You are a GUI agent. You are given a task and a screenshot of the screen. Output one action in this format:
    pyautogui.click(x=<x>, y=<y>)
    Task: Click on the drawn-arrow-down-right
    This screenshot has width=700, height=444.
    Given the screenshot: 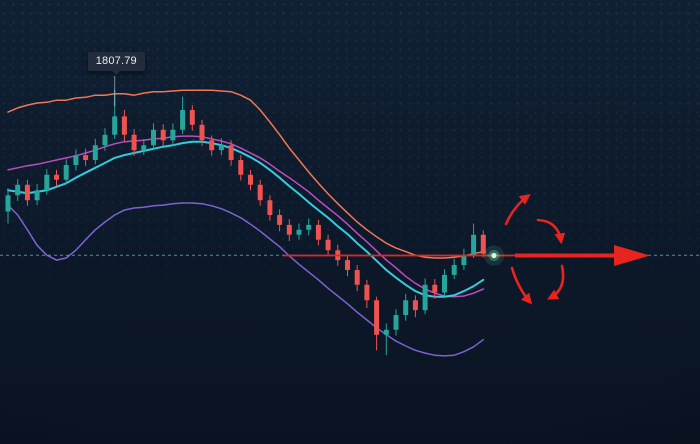 What is the action you would take?
    pyautogui.click(x=521, y=285)
    